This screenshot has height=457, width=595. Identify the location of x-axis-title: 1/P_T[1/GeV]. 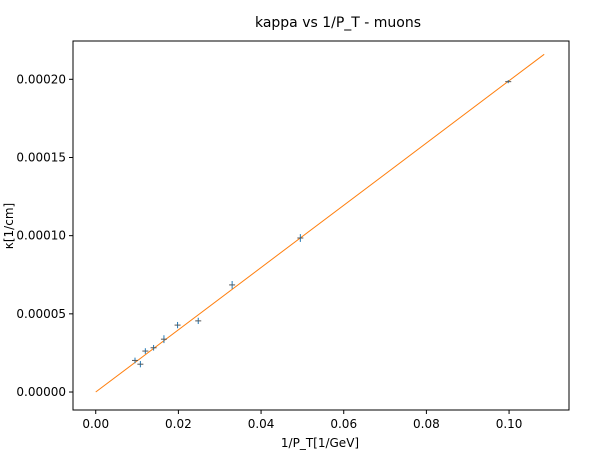
(320, 443).